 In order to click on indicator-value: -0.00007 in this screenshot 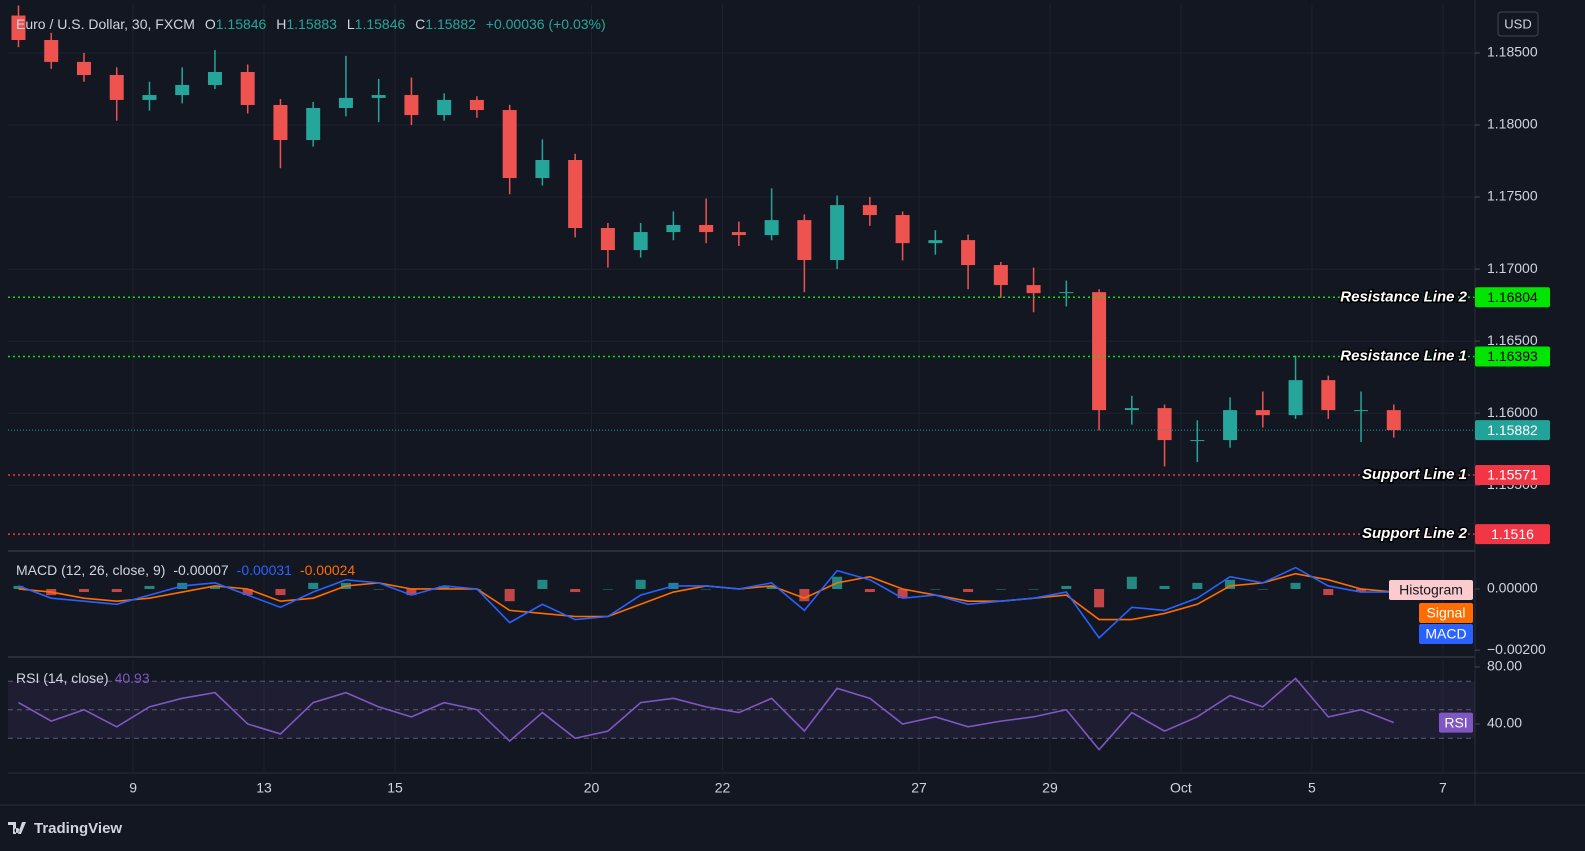, I will do `click(200, 570)`.